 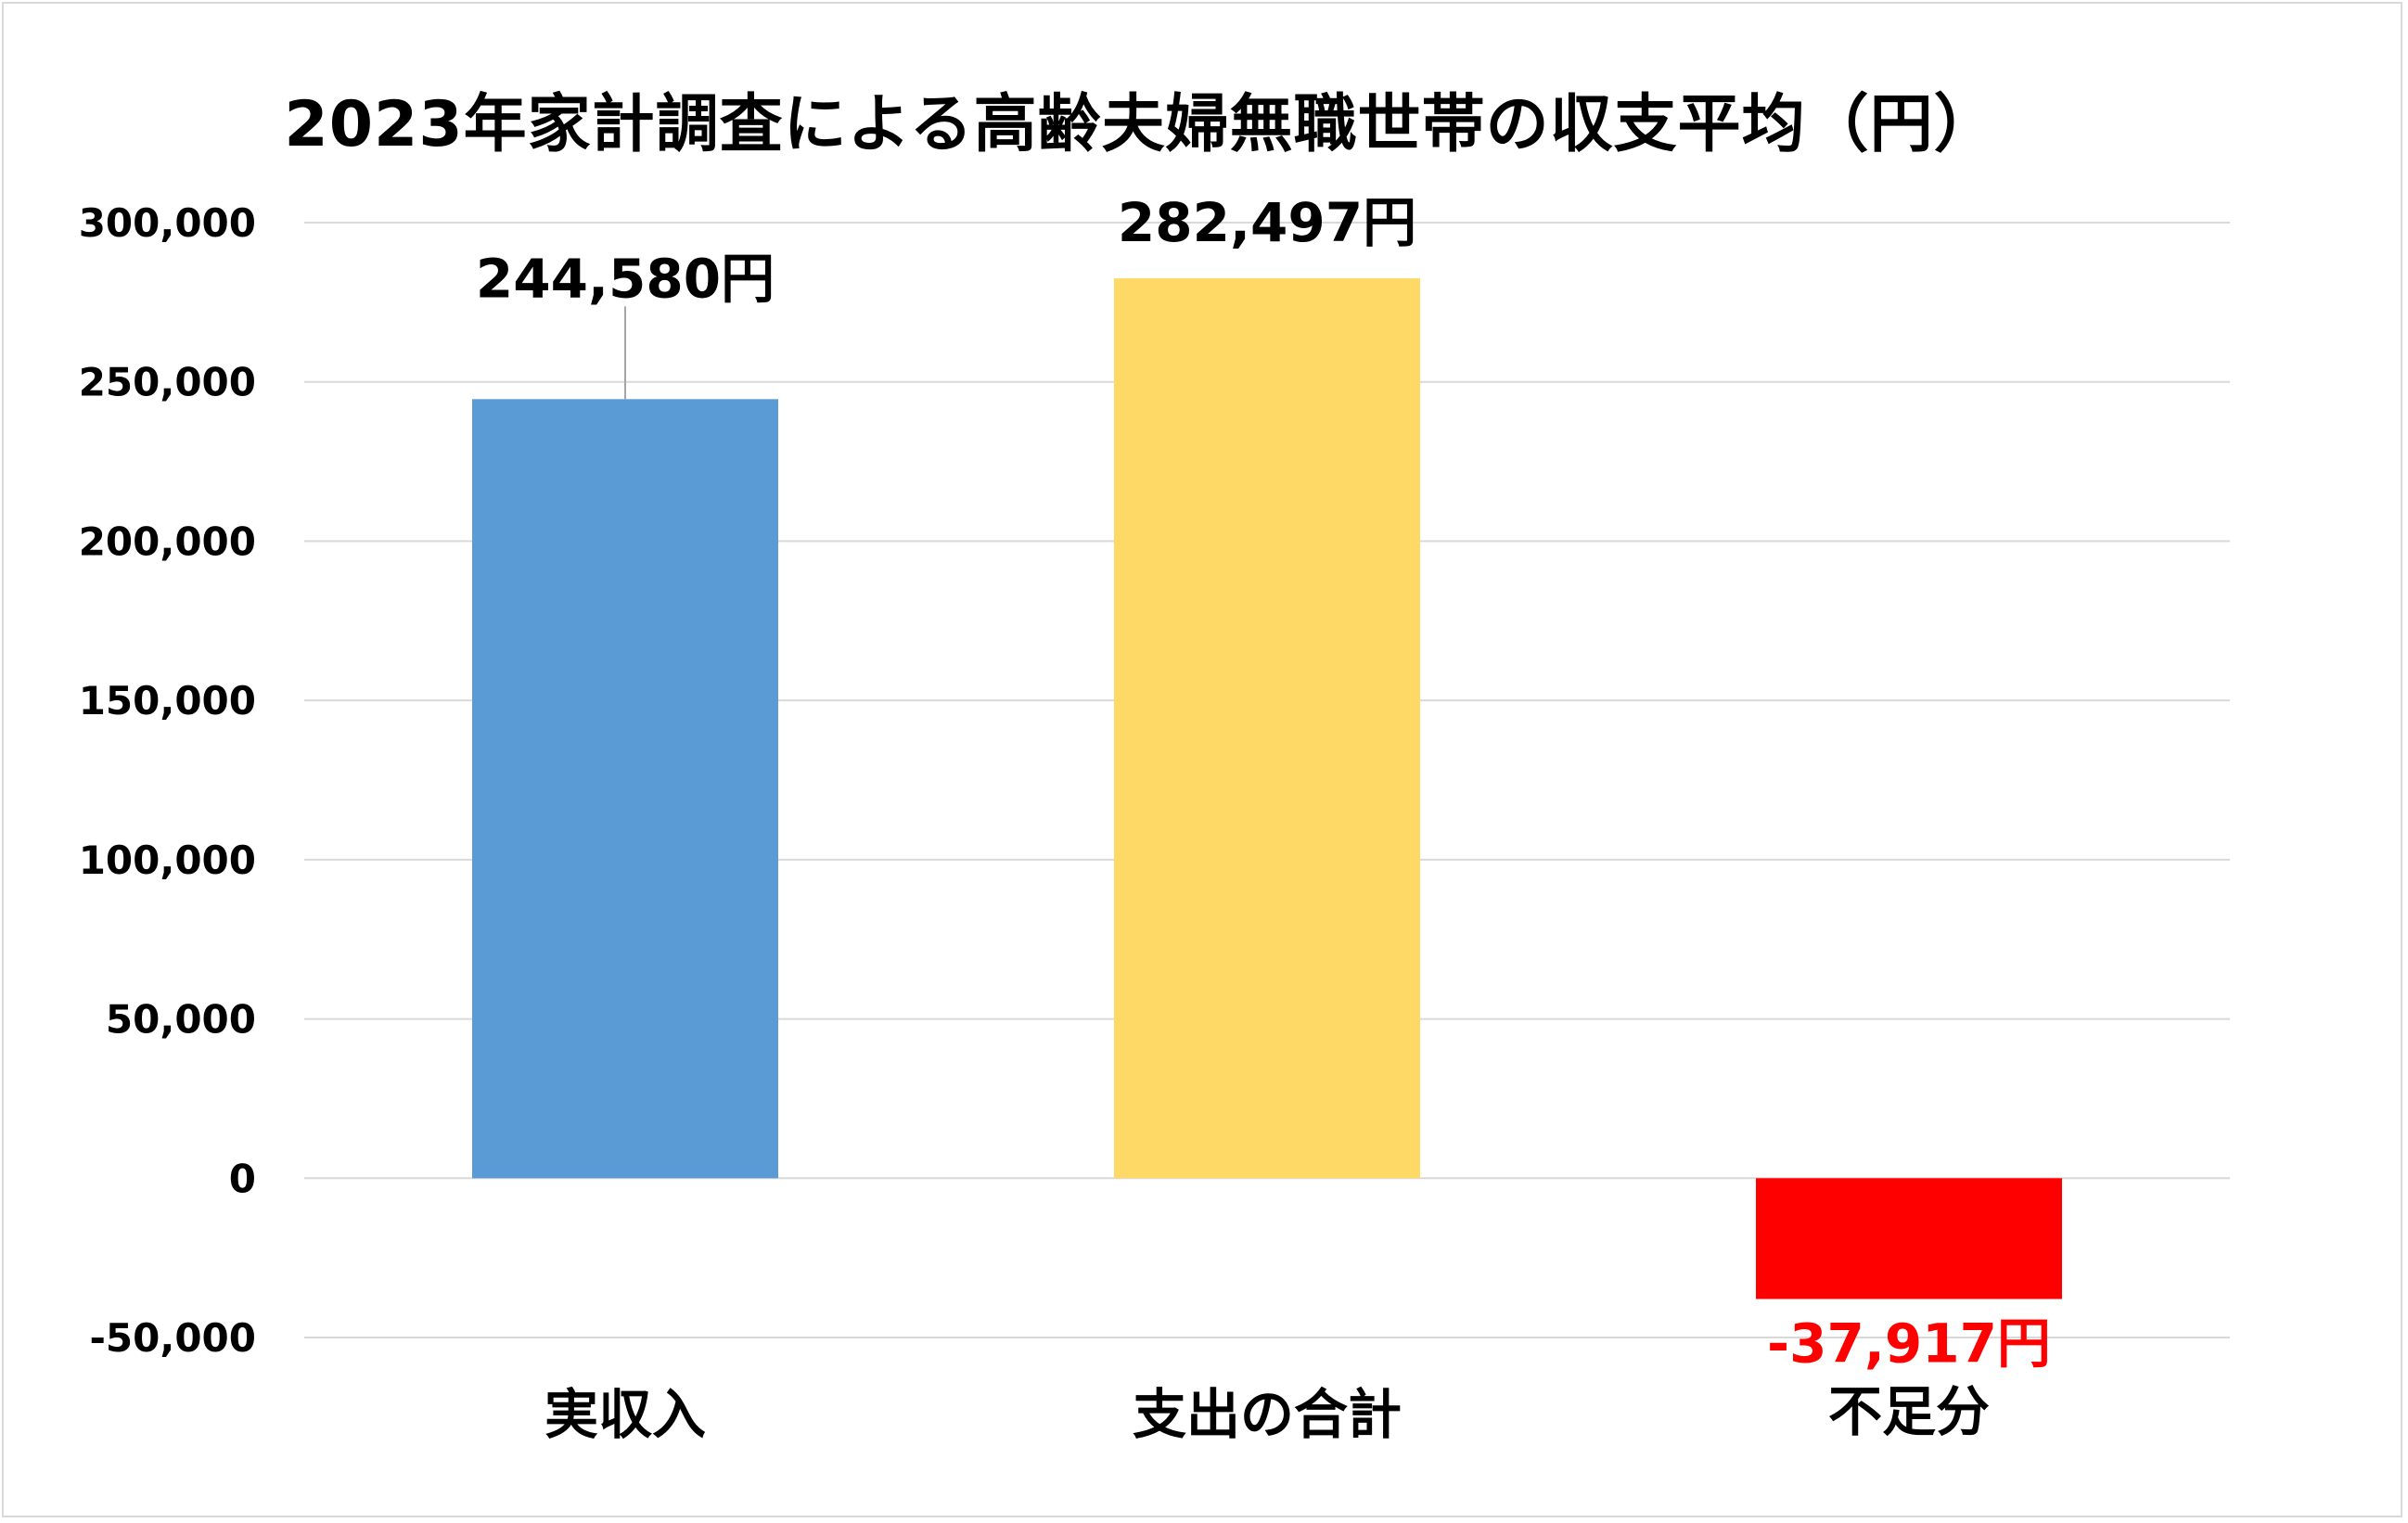 What do you see at coordinates (167, 541) in the screenshot?
I see `y-tick-label: 200,000` at bounding box center [167, 541].